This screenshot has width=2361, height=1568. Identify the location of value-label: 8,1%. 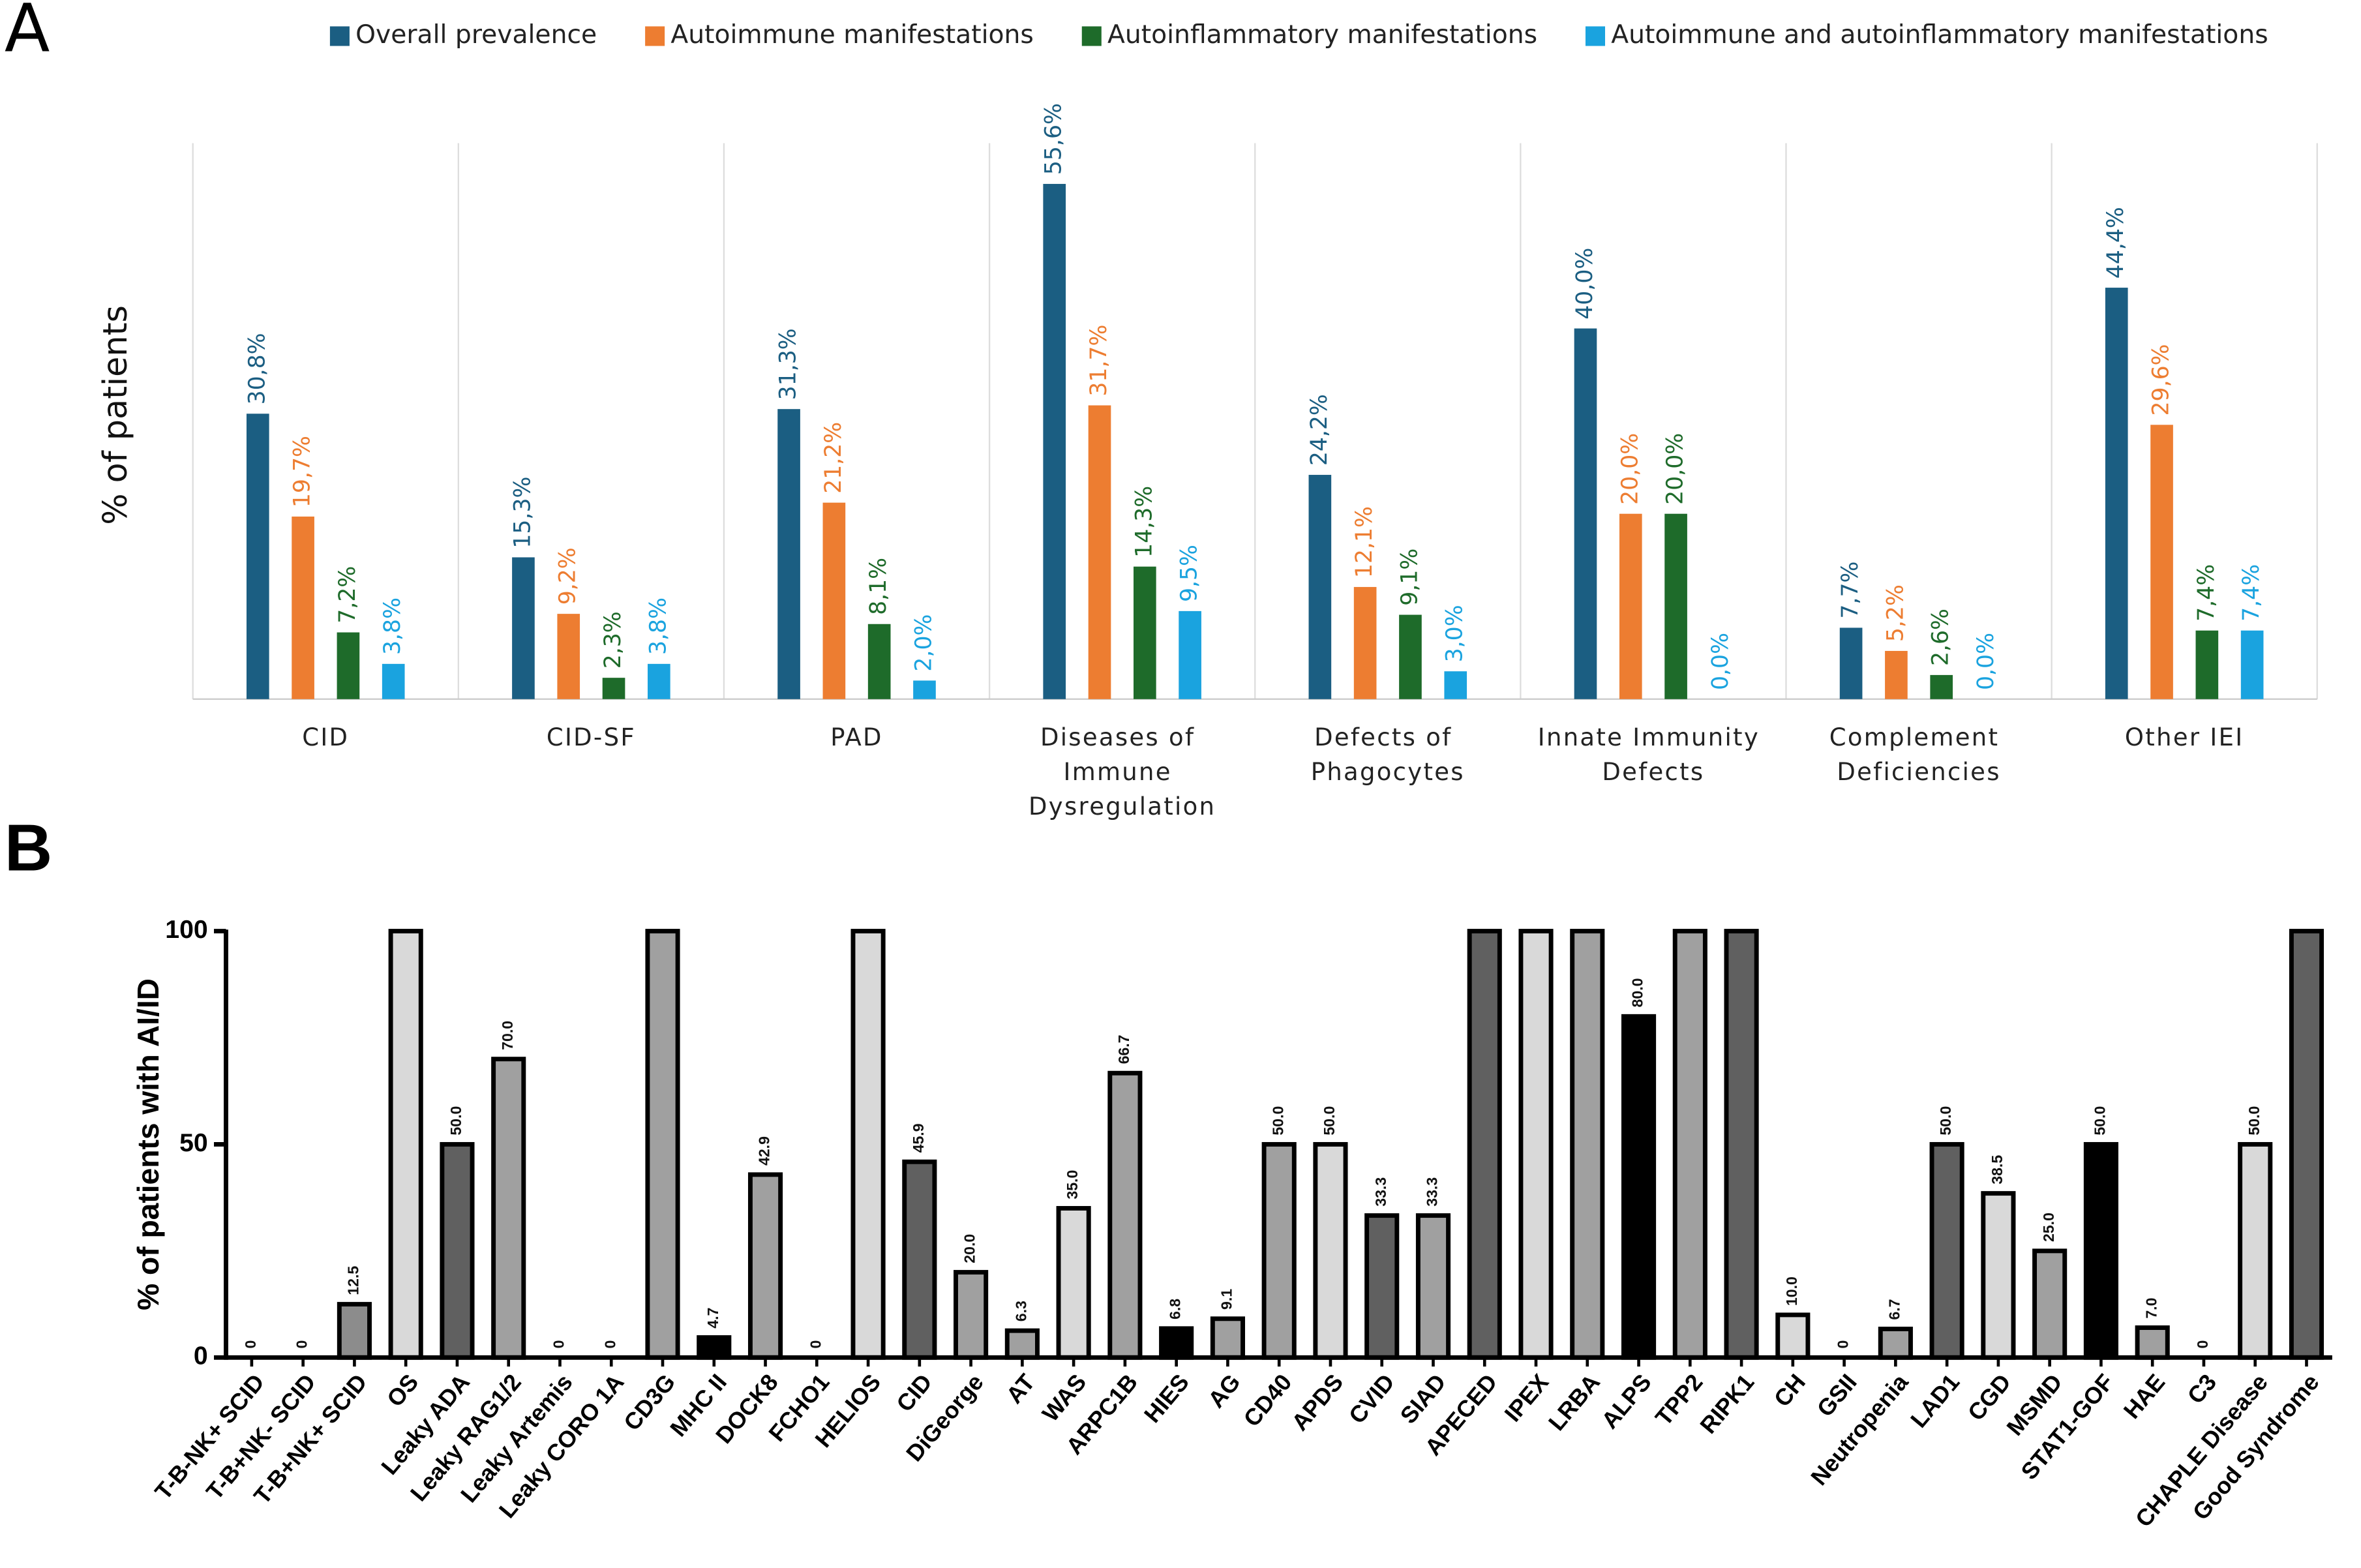
(878, 586).